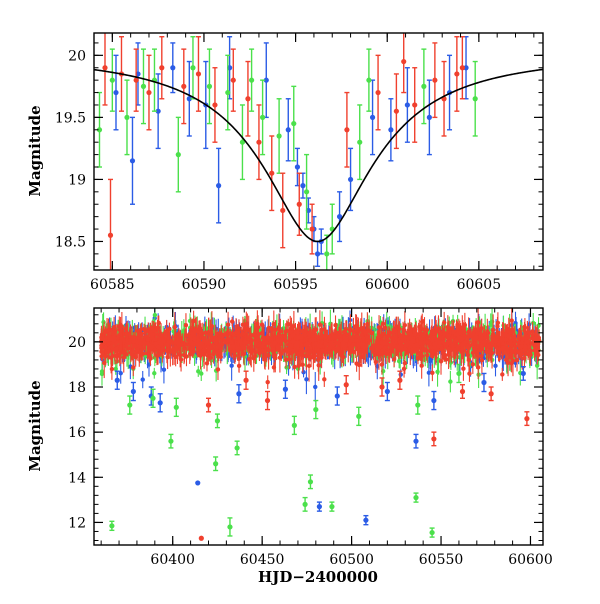 This screenshot has width=600, height=604. Describe the element at coordinates (387, 285) in the screenshot. I see `top-x-tick-label: 60600` at that location.